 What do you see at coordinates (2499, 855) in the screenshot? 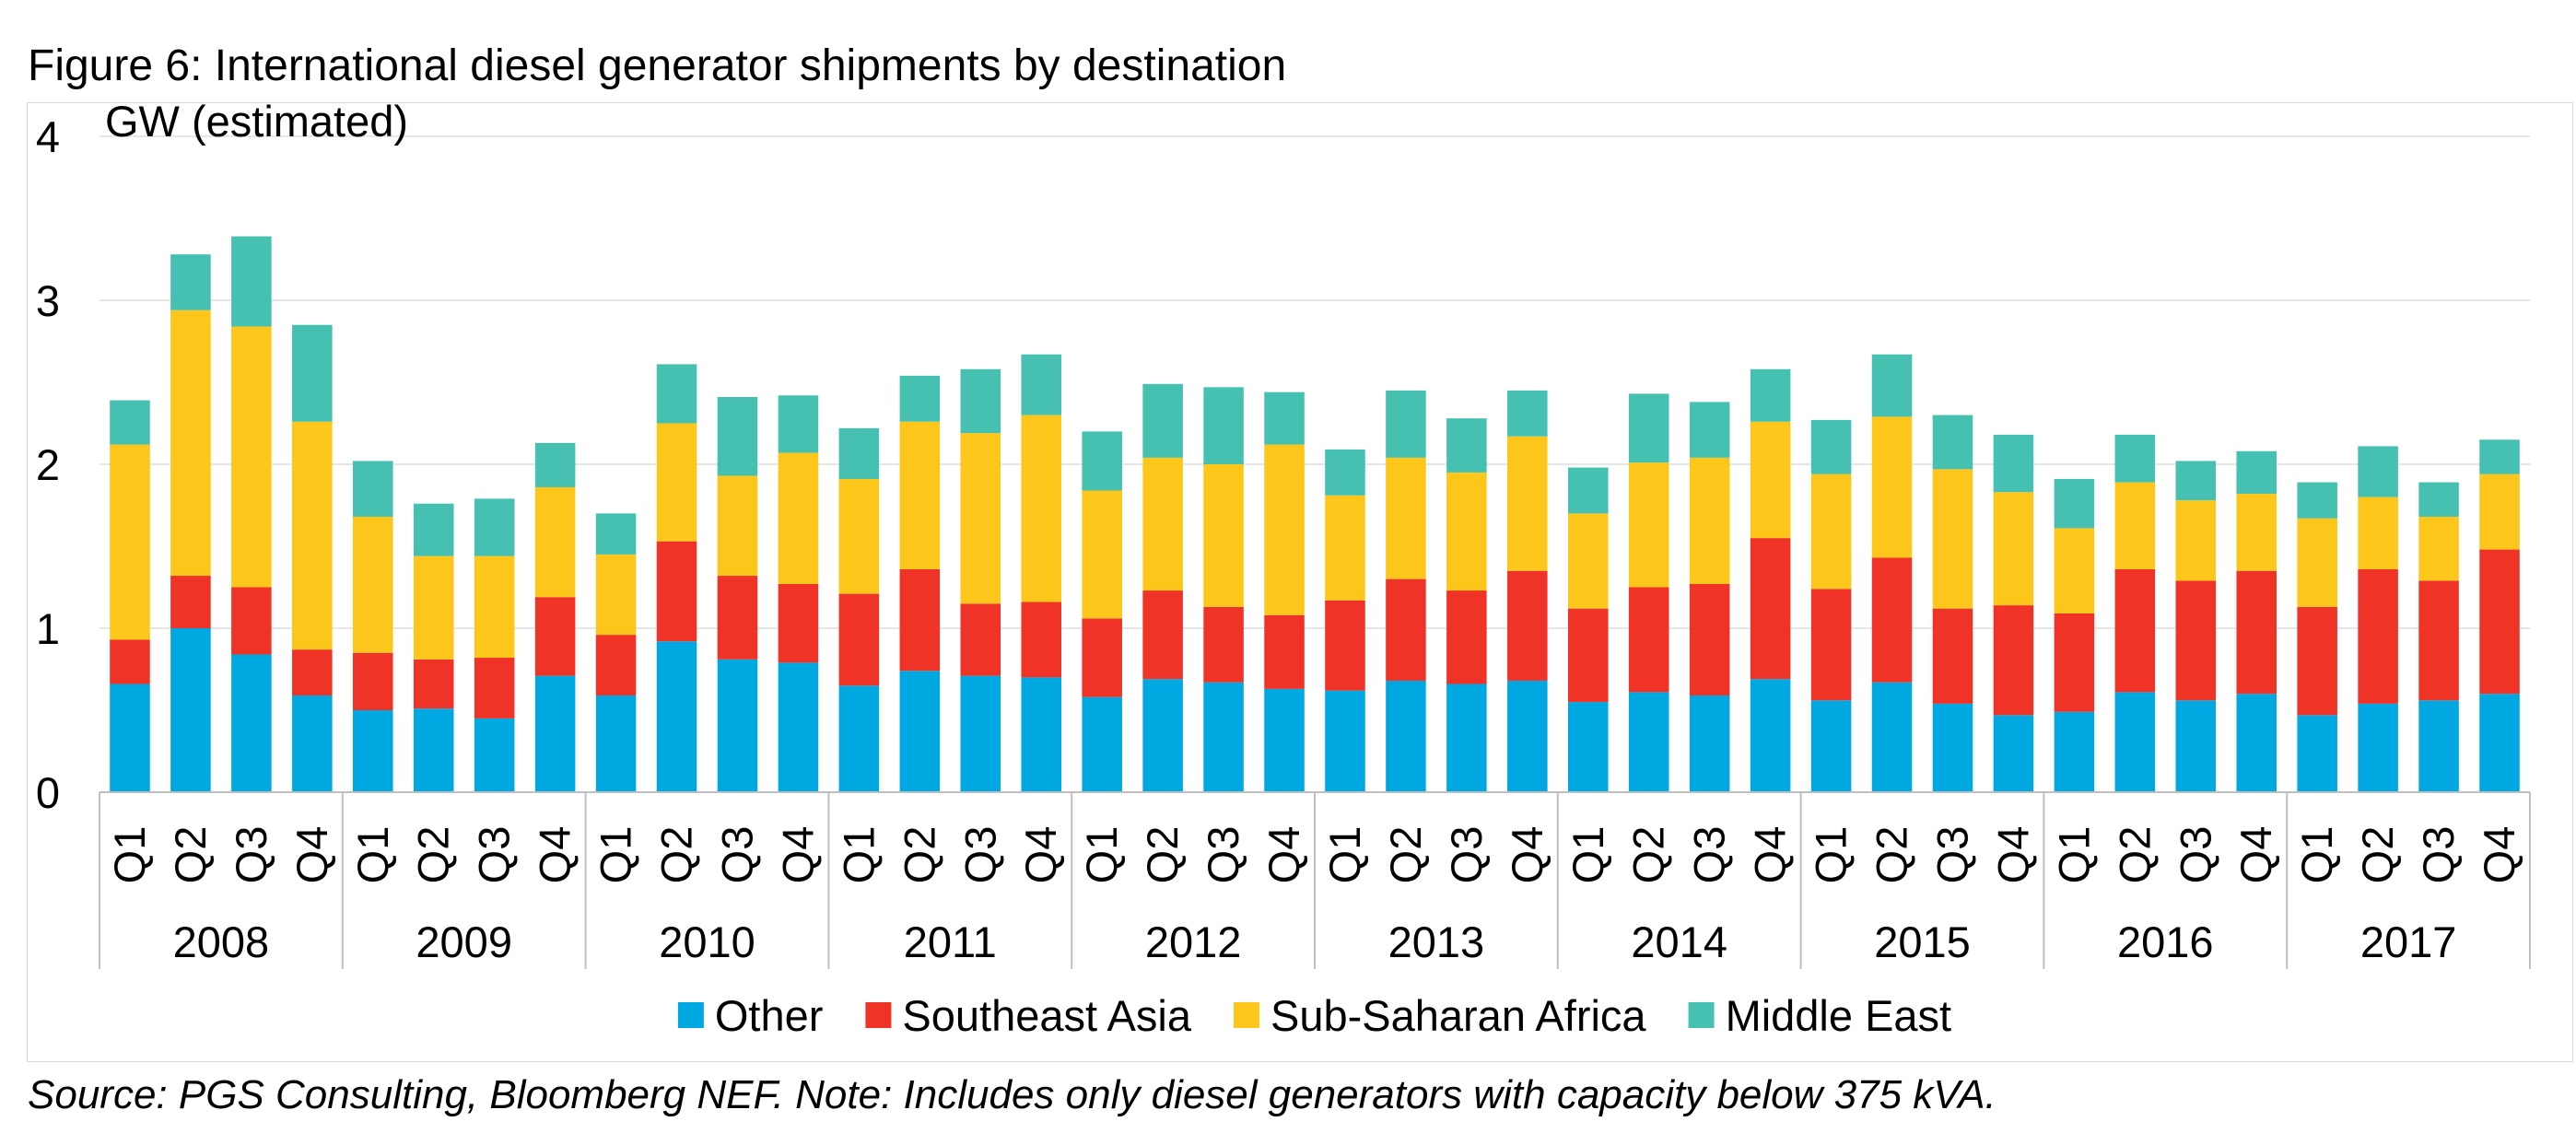
I see `x-tick-label-40: Q4` at bounding box center [2499, 855].